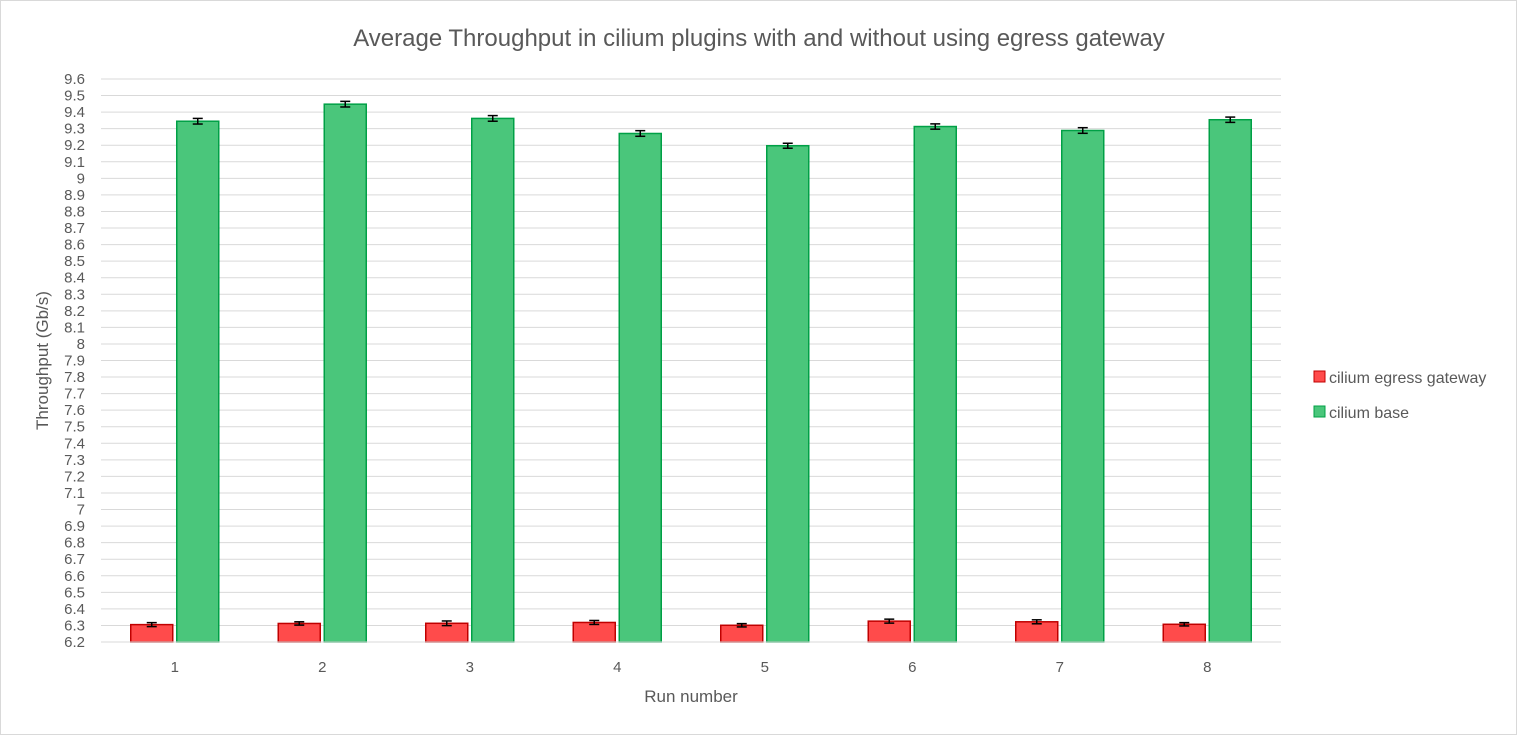 Image resolution: width=1517 pixels, height=735 pixels. Describe the element at coordinates (470, 667) in the screenshot. I see `x-tick-label: 3` at that location.